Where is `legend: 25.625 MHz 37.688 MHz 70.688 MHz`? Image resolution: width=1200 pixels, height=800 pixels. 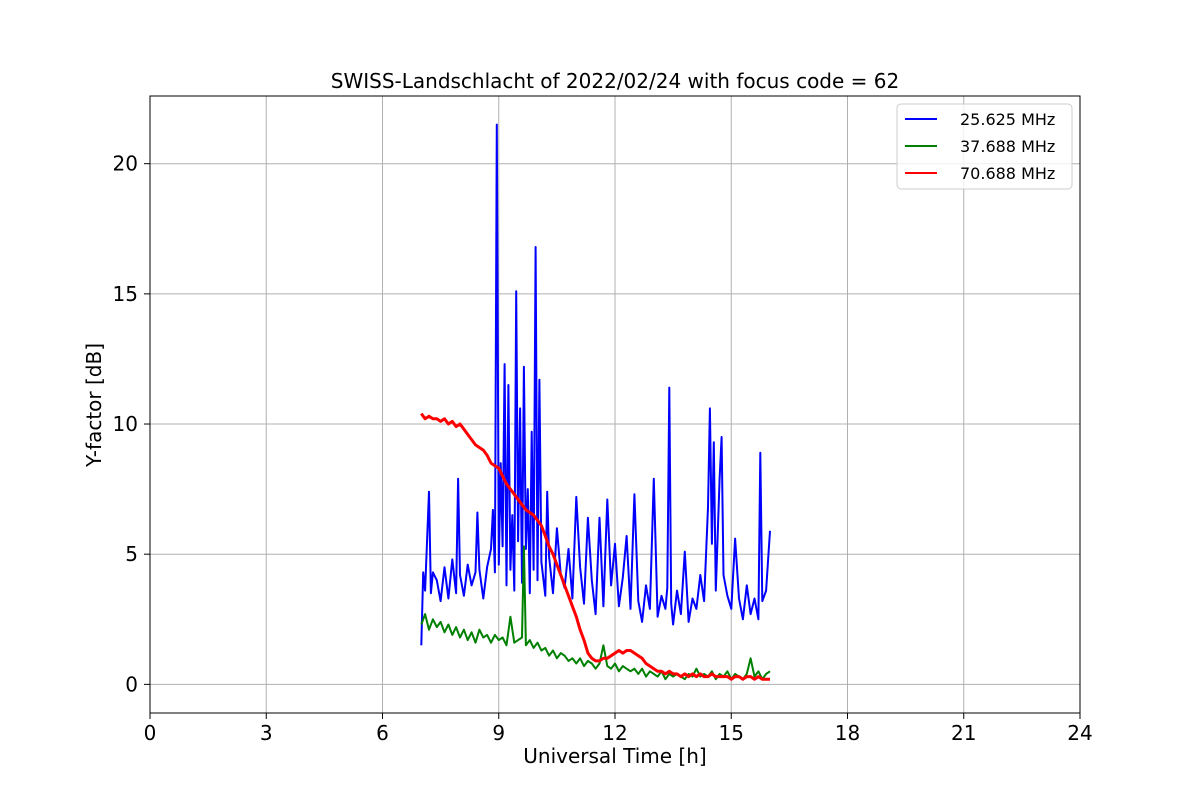 legend: 25.625 MHz 37.688 MHz 70.688 MHz is located at coordinates (984, 146).